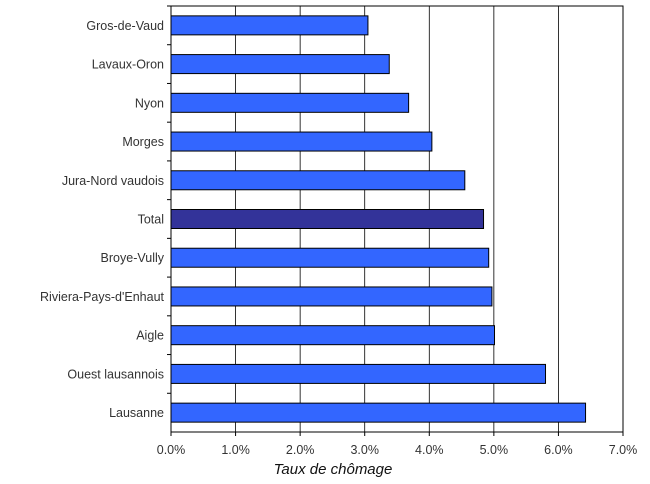  I want to click on x-tick-label: 1.0%, so click(235, 450).